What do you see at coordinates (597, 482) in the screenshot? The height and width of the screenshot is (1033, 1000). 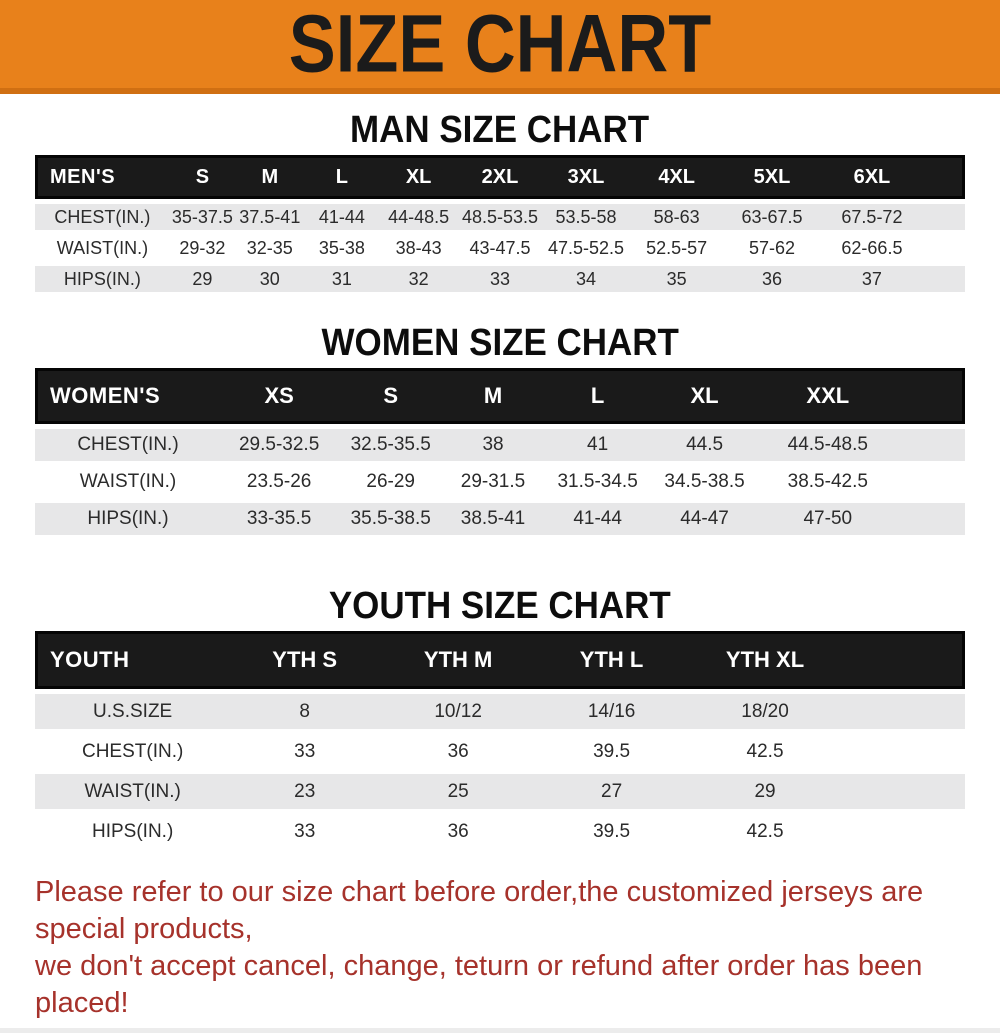 I see `measure-value: 31.5-34.5` at bounding box center [597, 482].